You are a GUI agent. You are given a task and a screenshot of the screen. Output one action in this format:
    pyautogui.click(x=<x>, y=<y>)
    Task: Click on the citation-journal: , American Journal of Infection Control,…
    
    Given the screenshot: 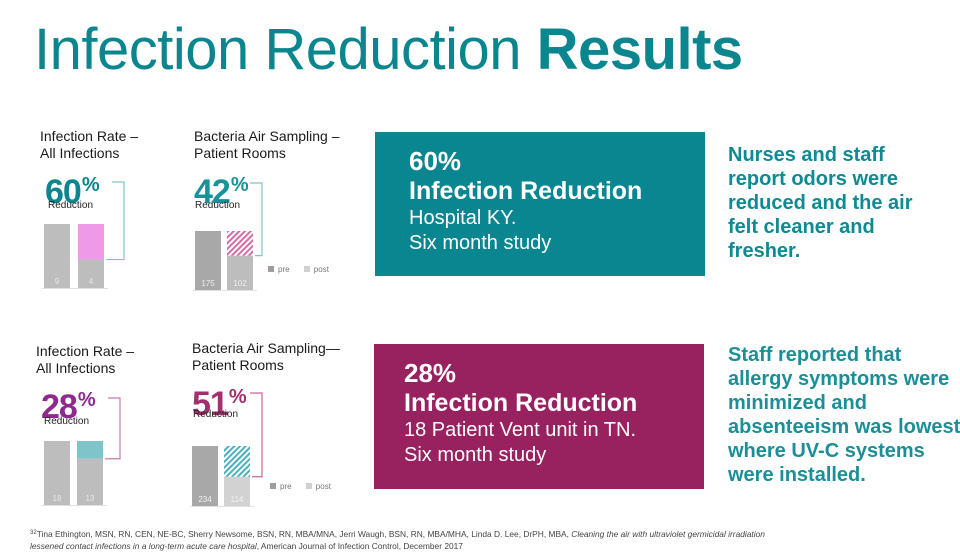 What is the action you would take?
    pyautogui.click(x=359, y=546)
    